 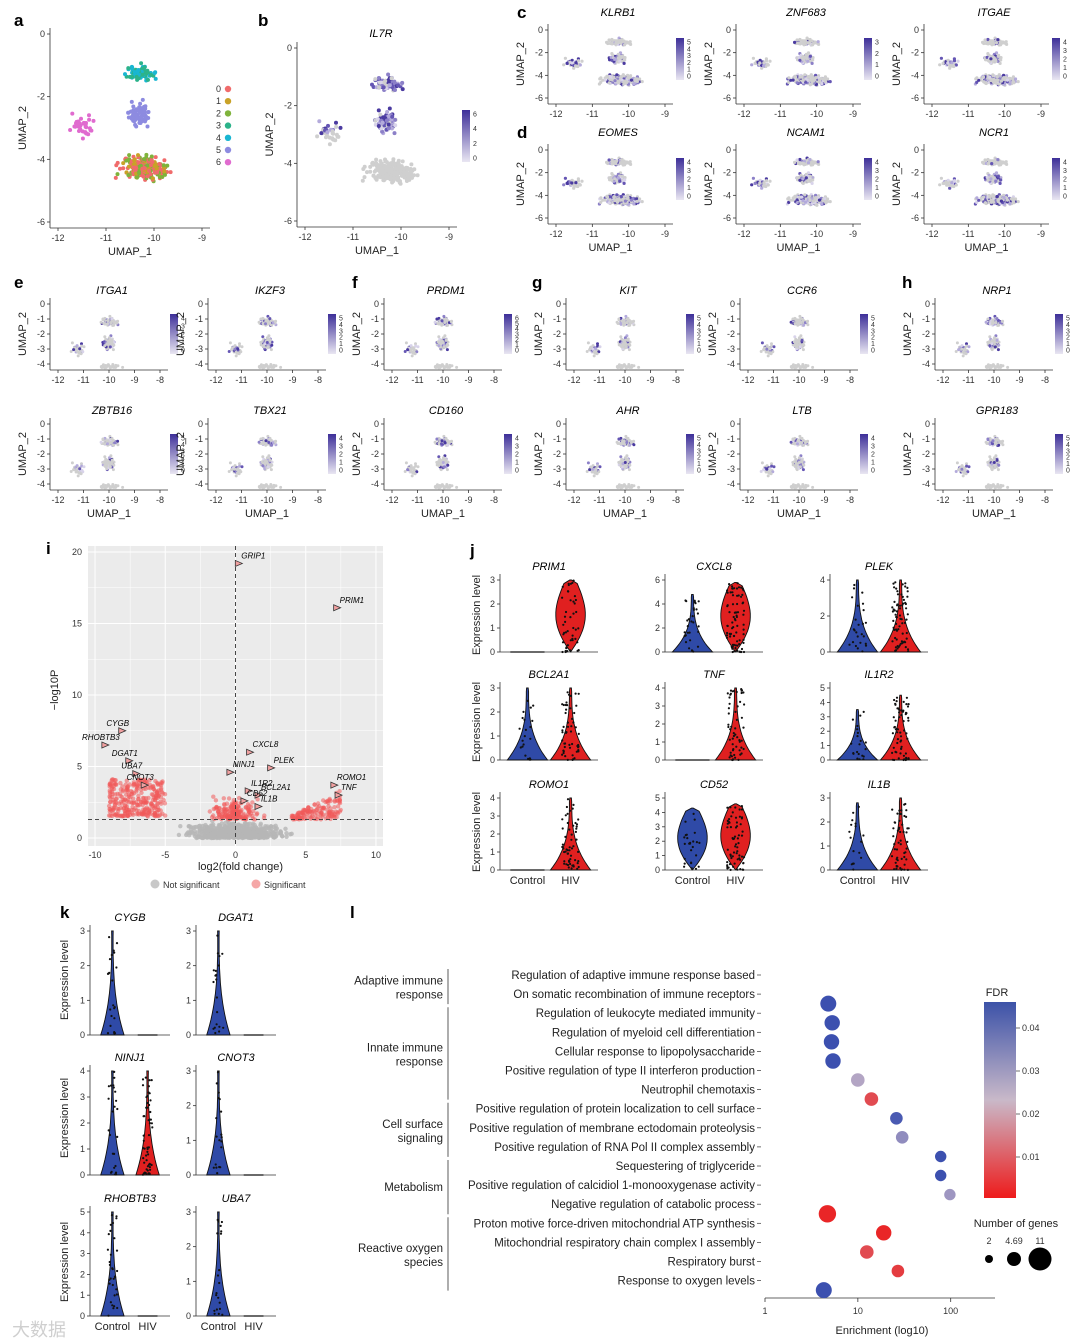 What do you see at coordinates (806, 13) in the screenshot?
I see `gene-title-ZNF683: ZNF683` at bounding box center [806, 13].